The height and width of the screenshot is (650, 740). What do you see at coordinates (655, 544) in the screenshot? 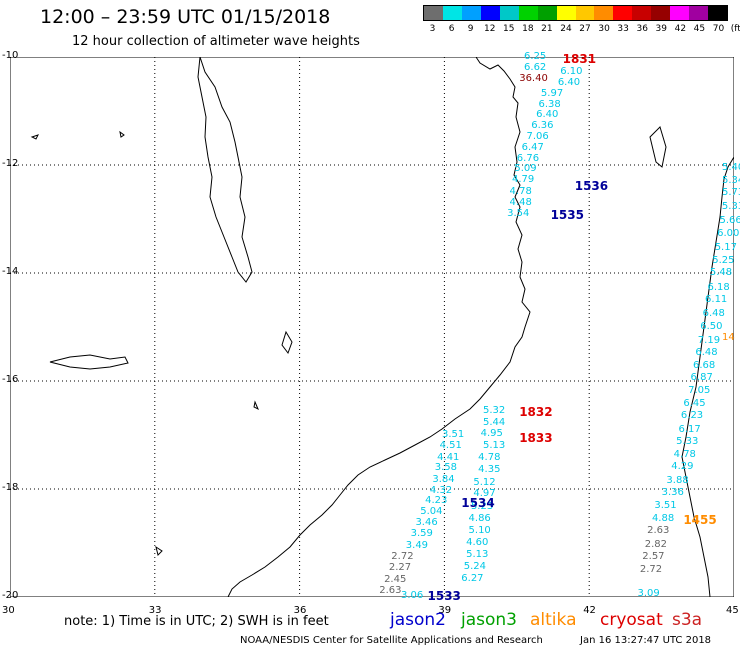
I see `wave-height-value: 2.82` at bounding box center [655, 544].